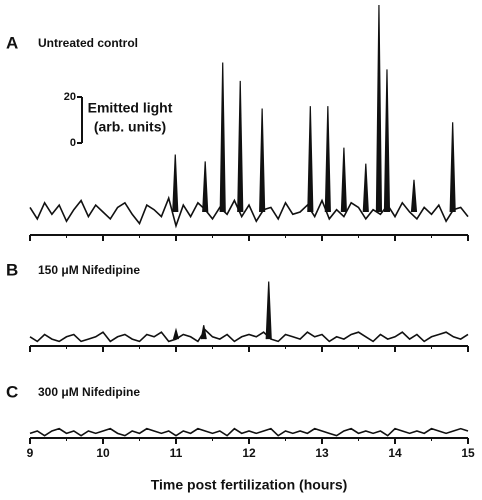 The image size is (482, 500). Describe the element at coordinates (88, 43) in the screenshot. I see `panel-title: Untreated control` at that location.